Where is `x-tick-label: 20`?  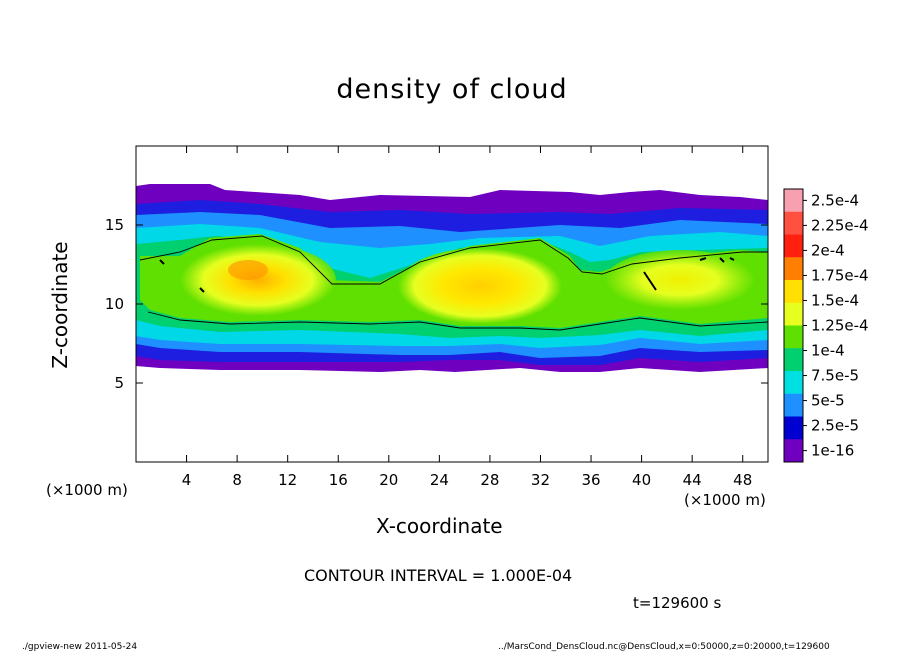
x-tick-label: 20 is located at coordinates (388, 480).